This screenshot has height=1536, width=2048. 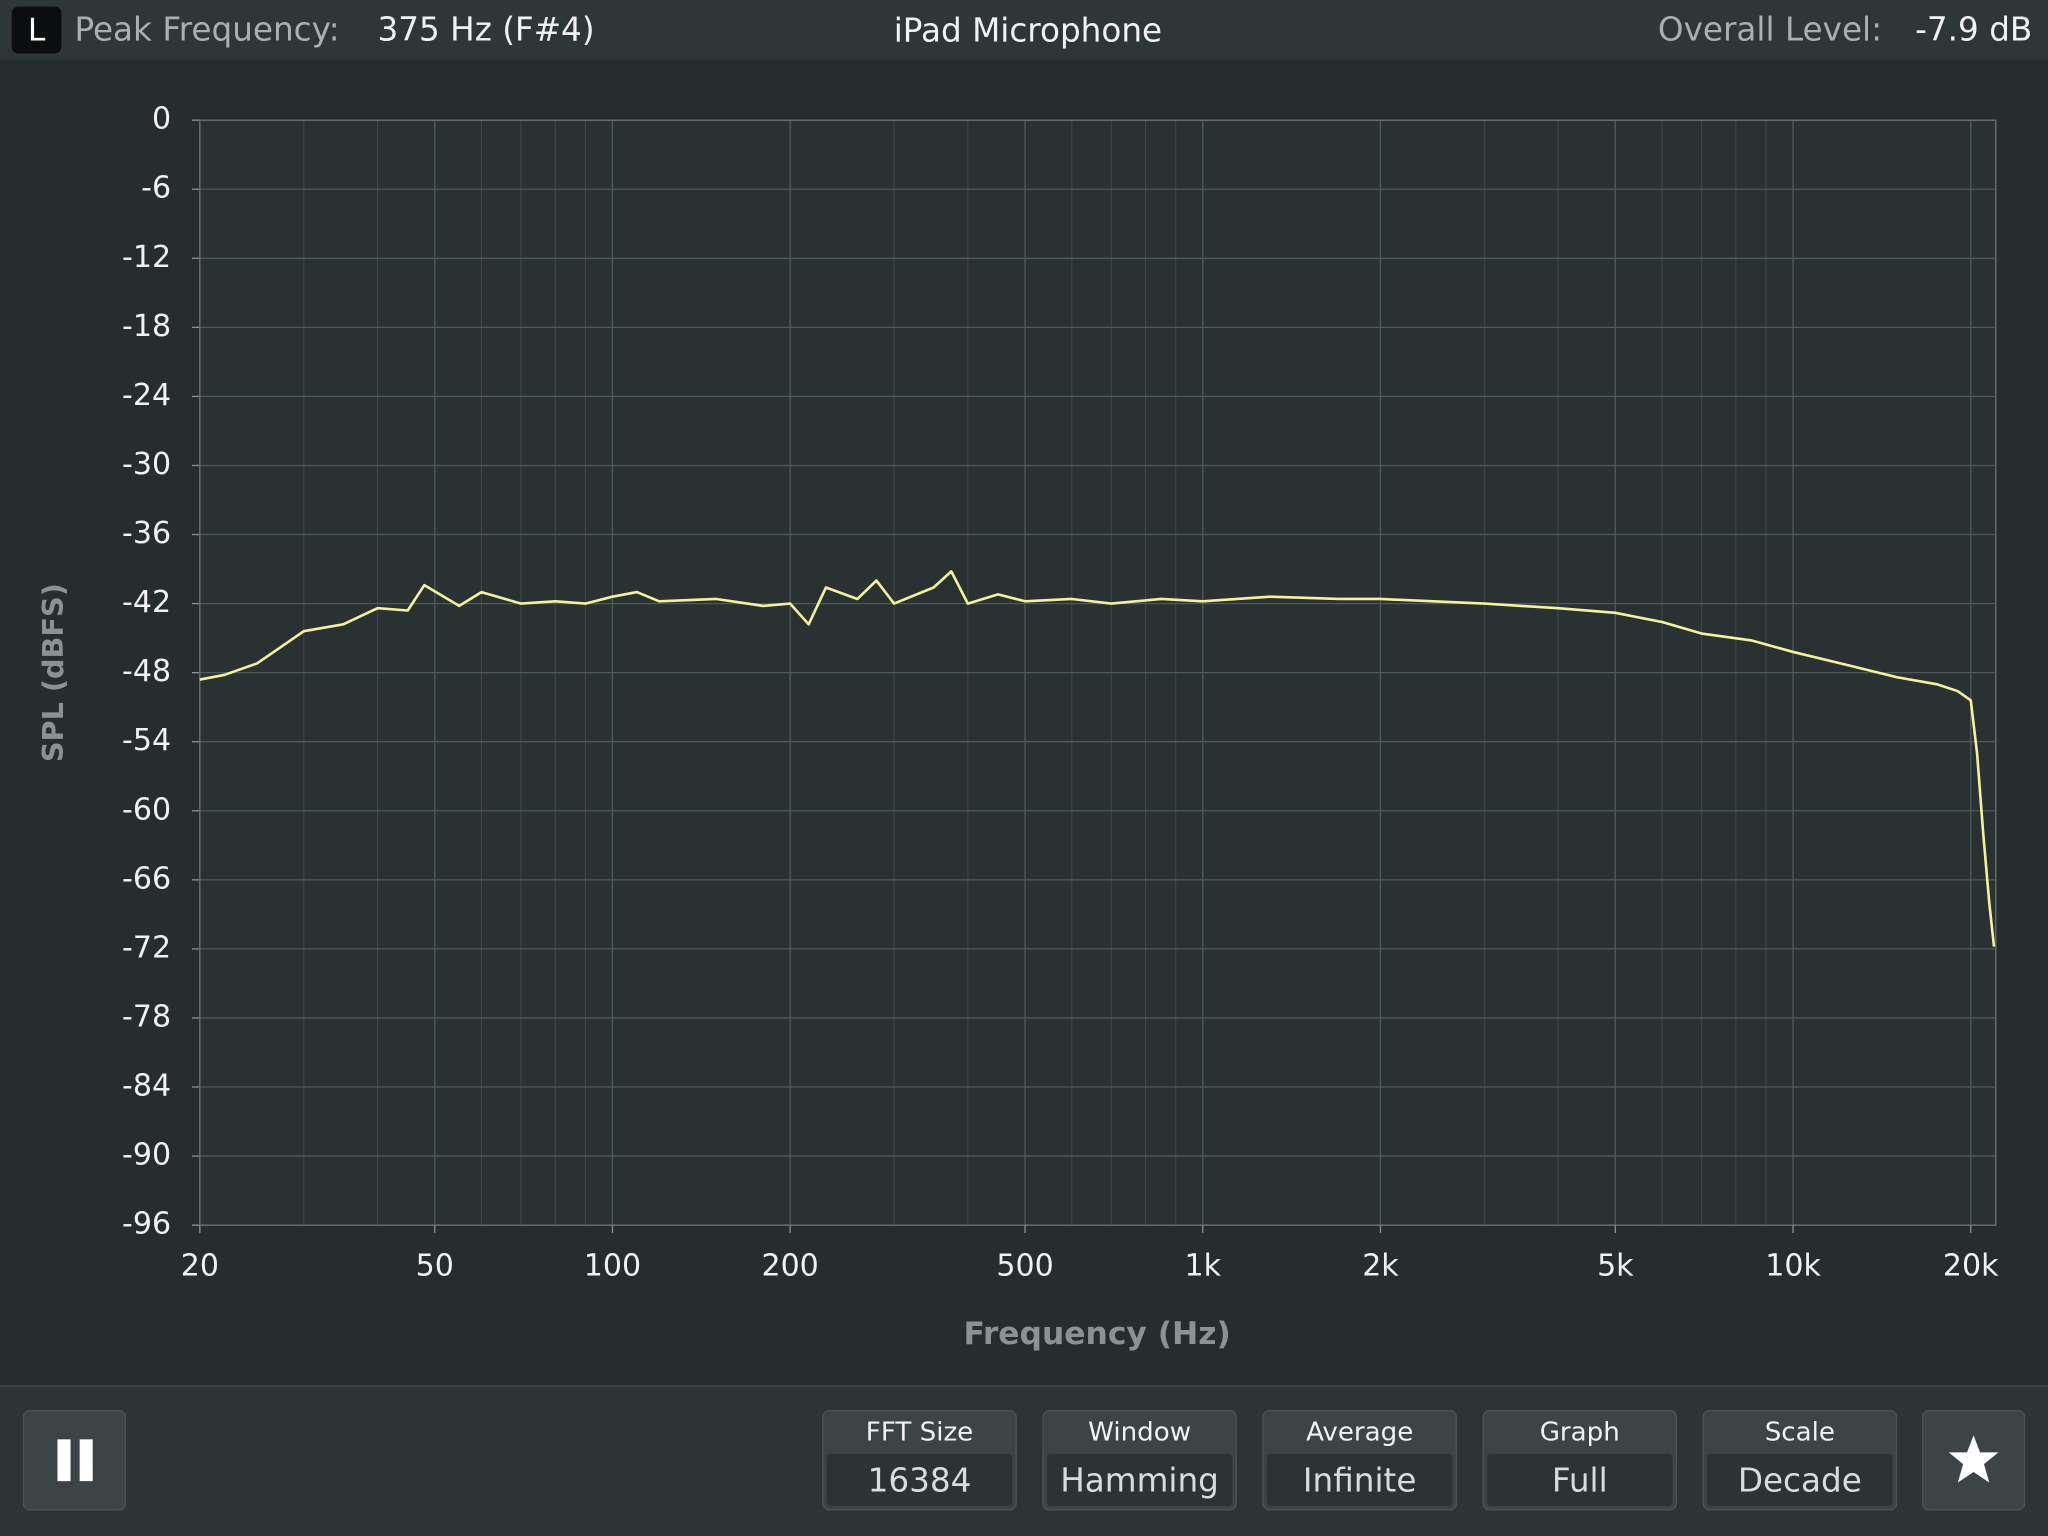 I want to click on x-tick-label: 2k, so click(x=1380, y=1265).